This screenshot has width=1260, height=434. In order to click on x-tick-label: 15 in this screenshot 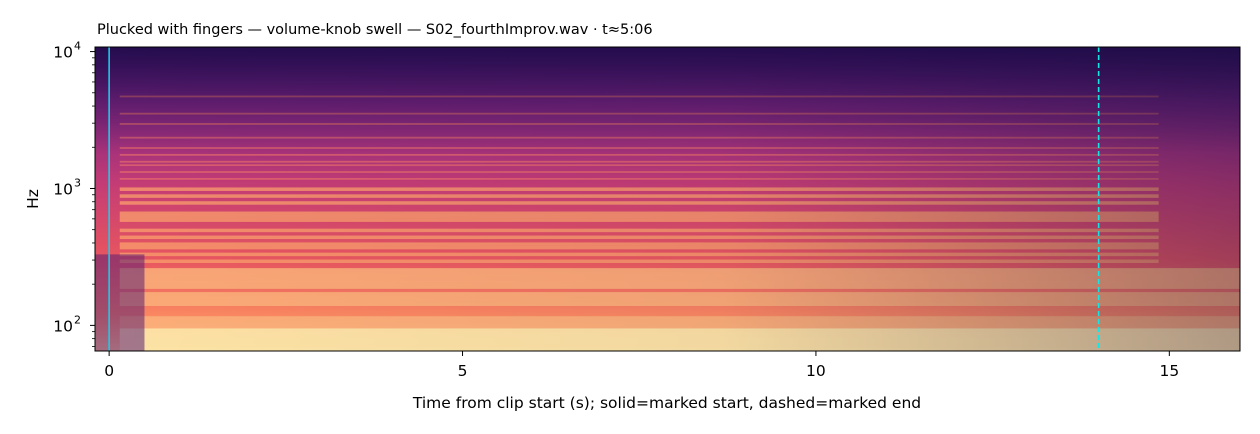, I will do `click(1169, 371)`.